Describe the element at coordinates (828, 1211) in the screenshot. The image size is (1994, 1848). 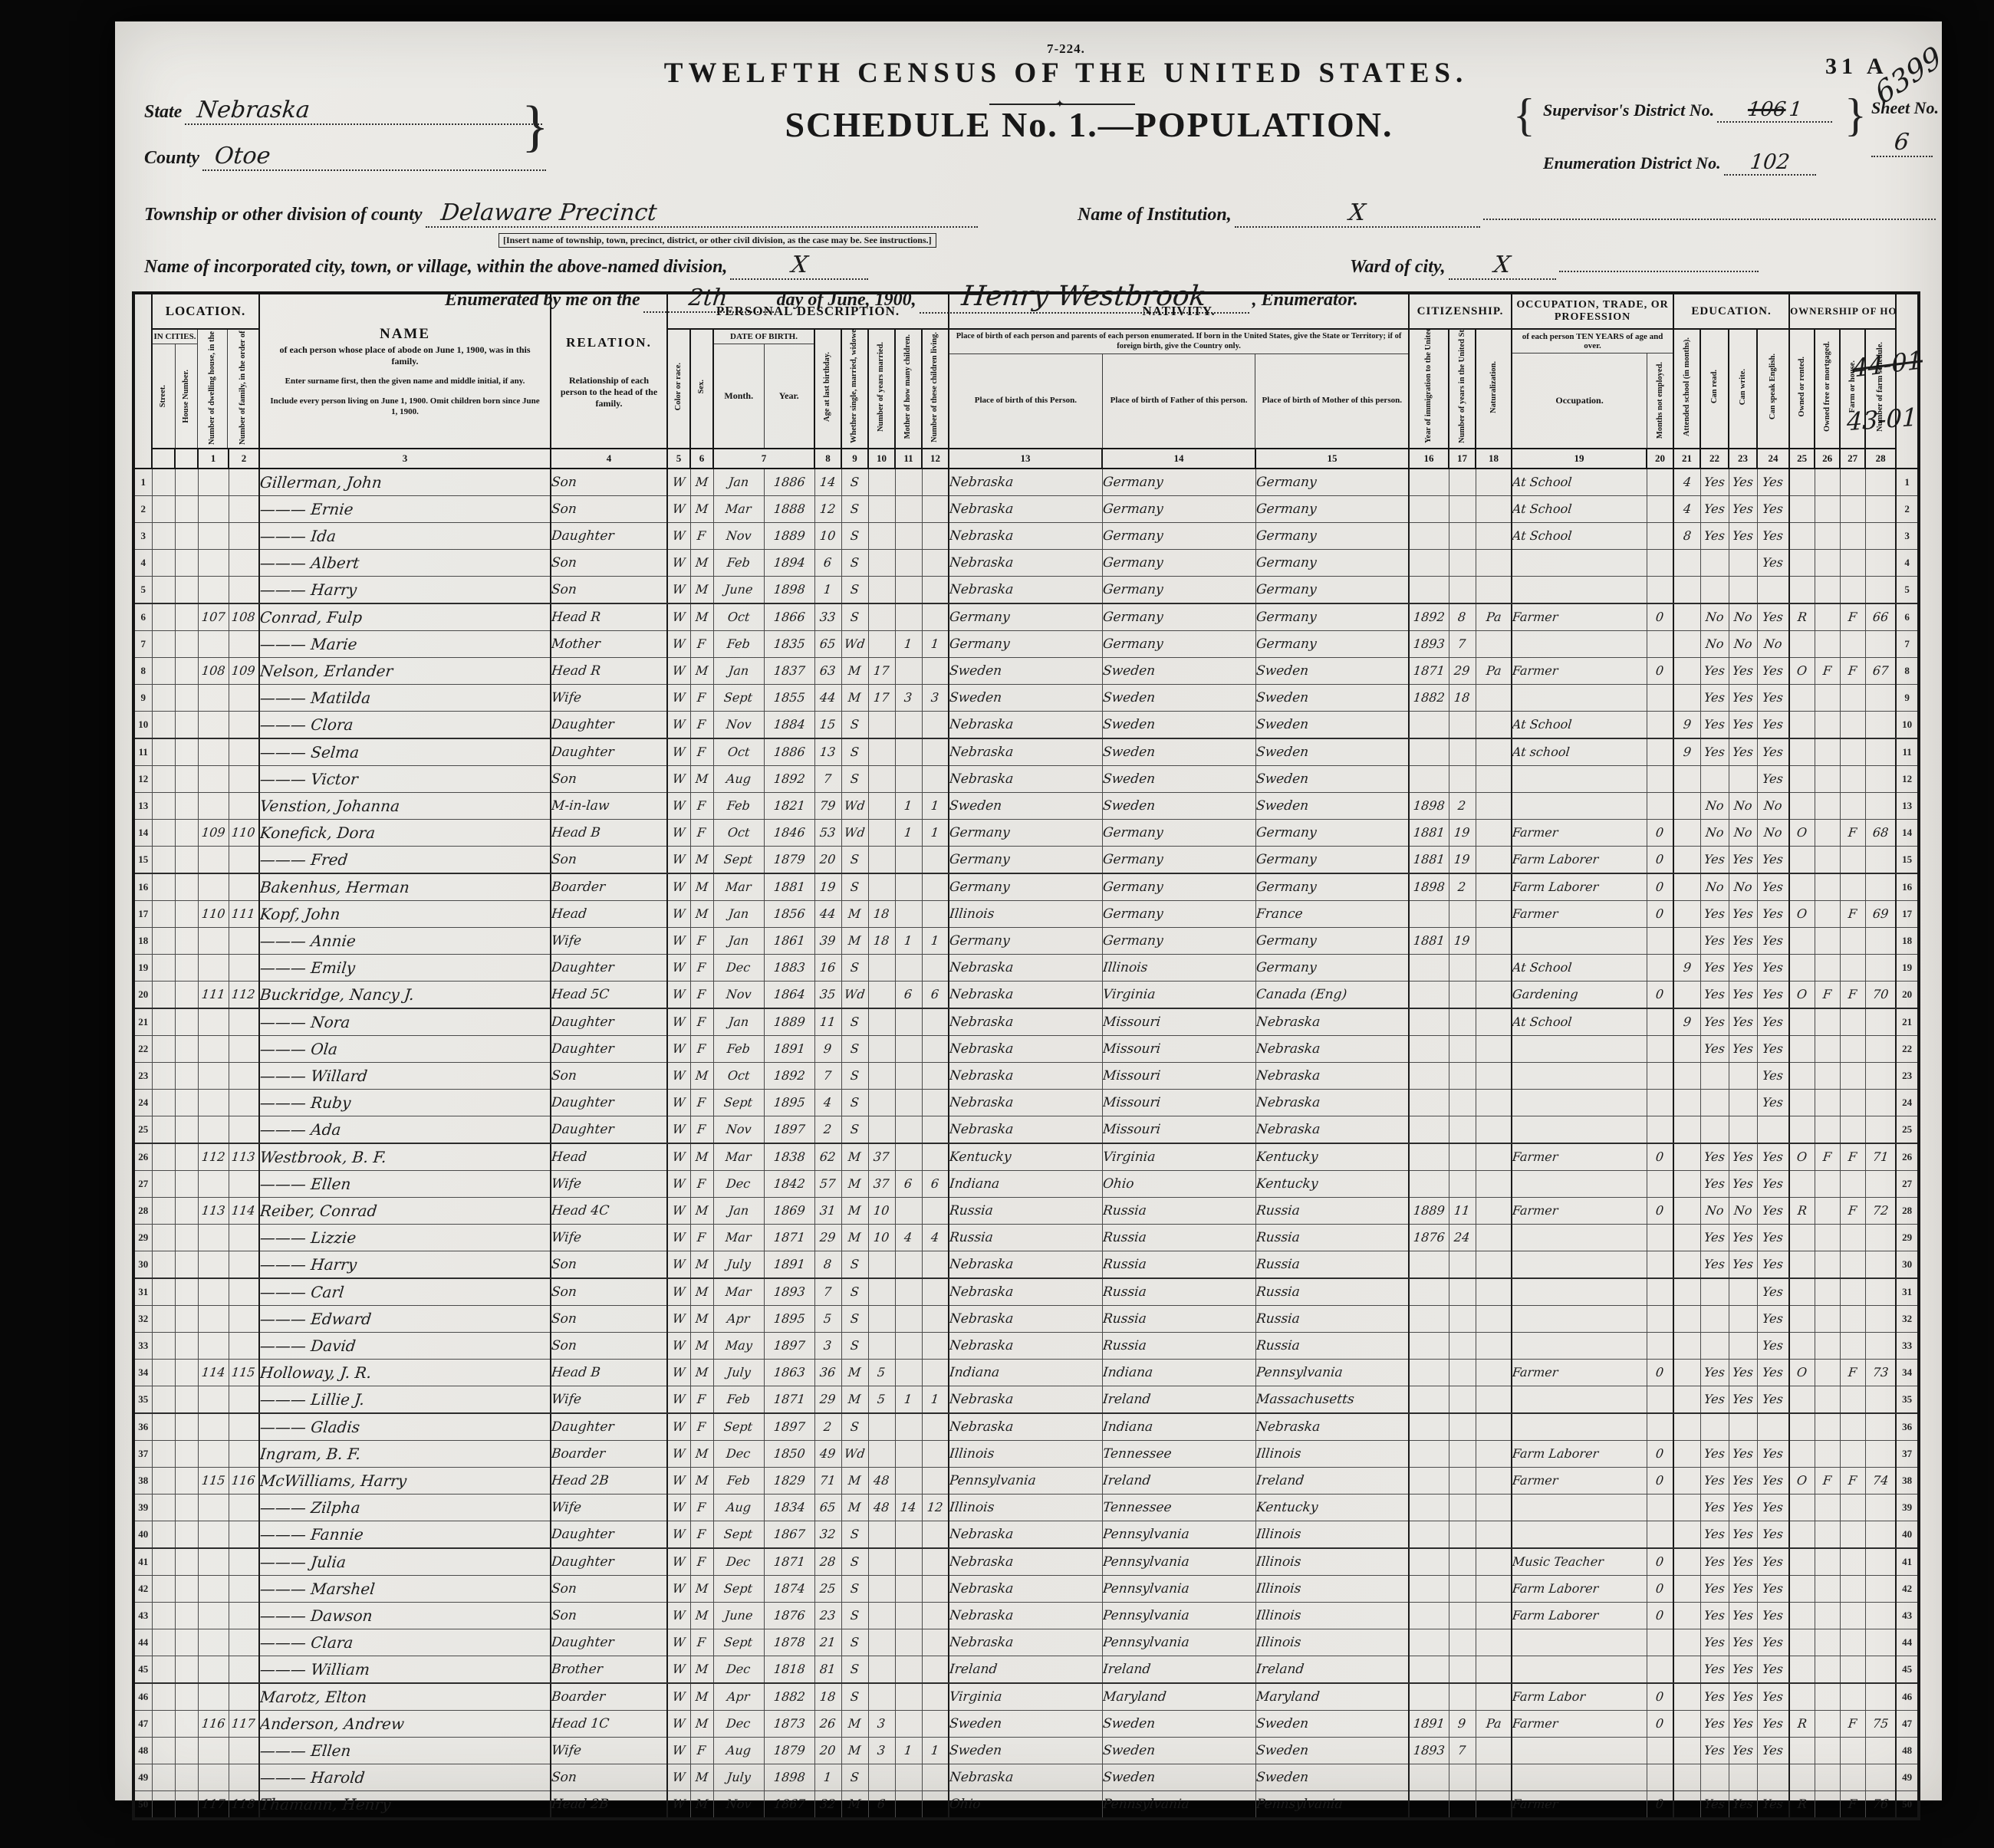
I see `r28-age: 31` at that location.